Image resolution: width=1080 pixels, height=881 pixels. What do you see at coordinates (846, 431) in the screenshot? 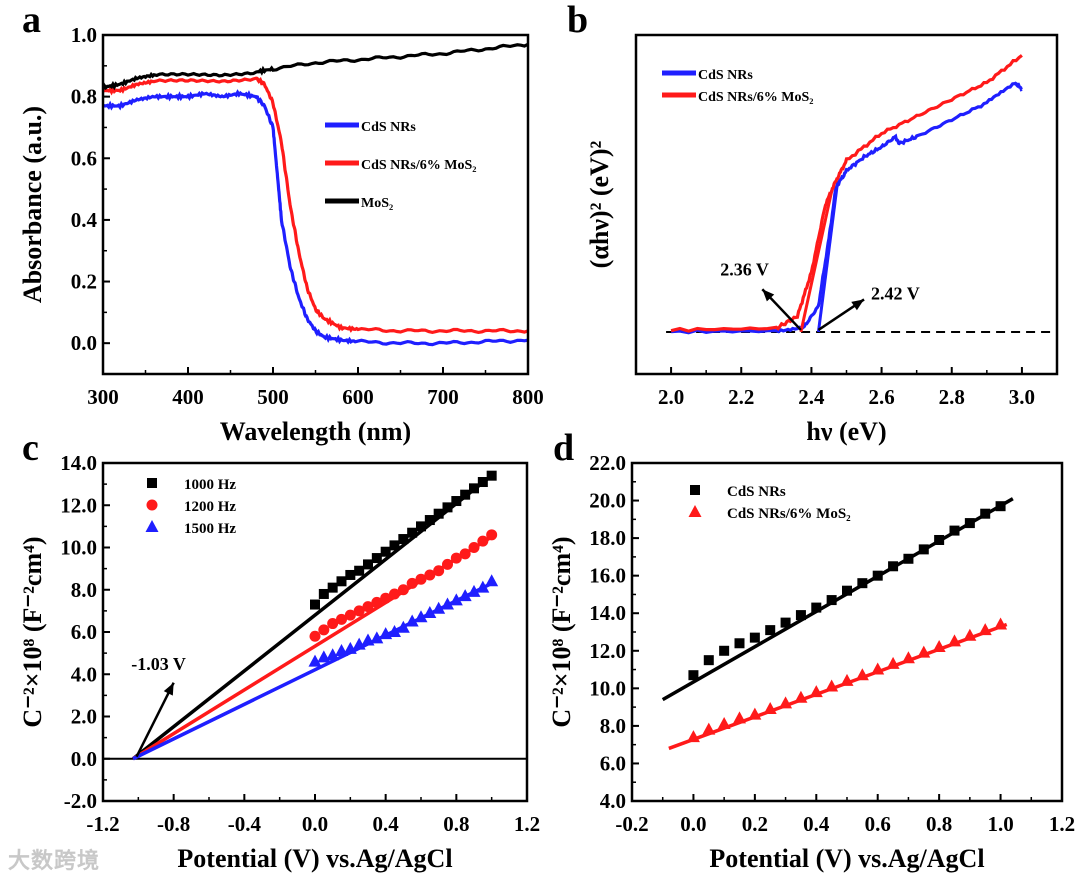
I see `x-axis-label: hν (eV)` at bounding box center [846, 431].